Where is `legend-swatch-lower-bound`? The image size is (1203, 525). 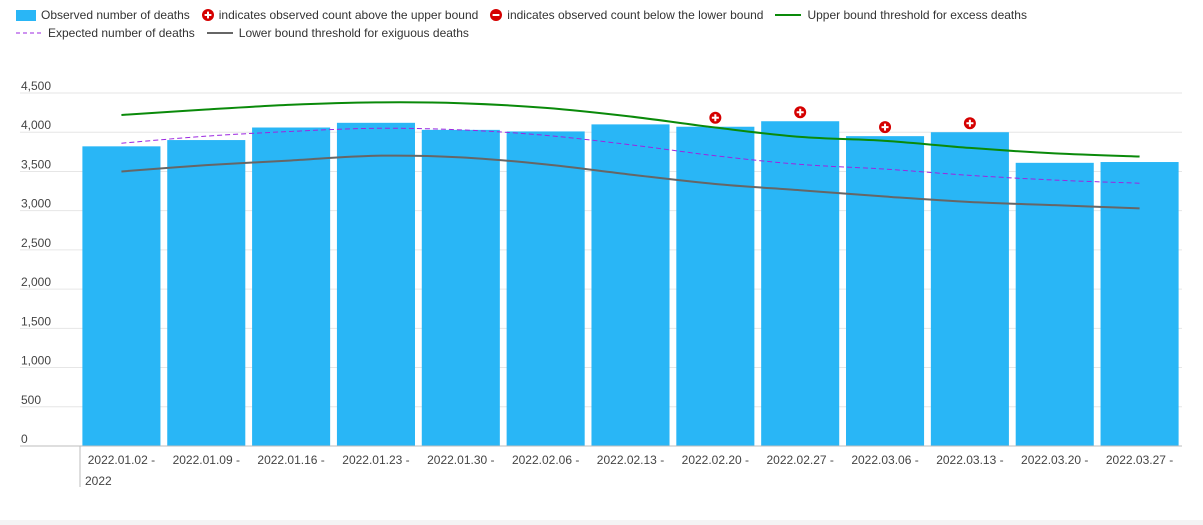
legend-swatch-lower-bound is located at coordinates (219, 33).